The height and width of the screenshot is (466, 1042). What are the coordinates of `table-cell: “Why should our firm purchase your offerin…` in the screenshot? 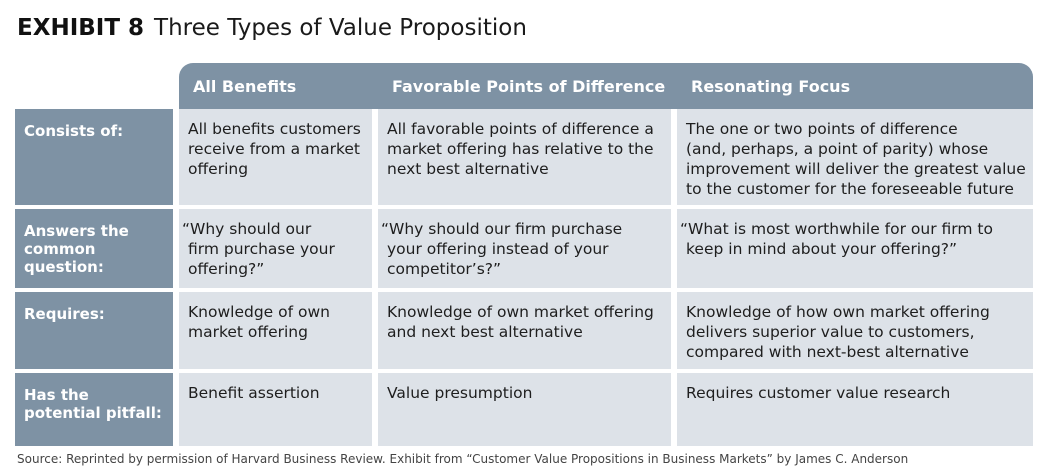 It's located at (275, 248).